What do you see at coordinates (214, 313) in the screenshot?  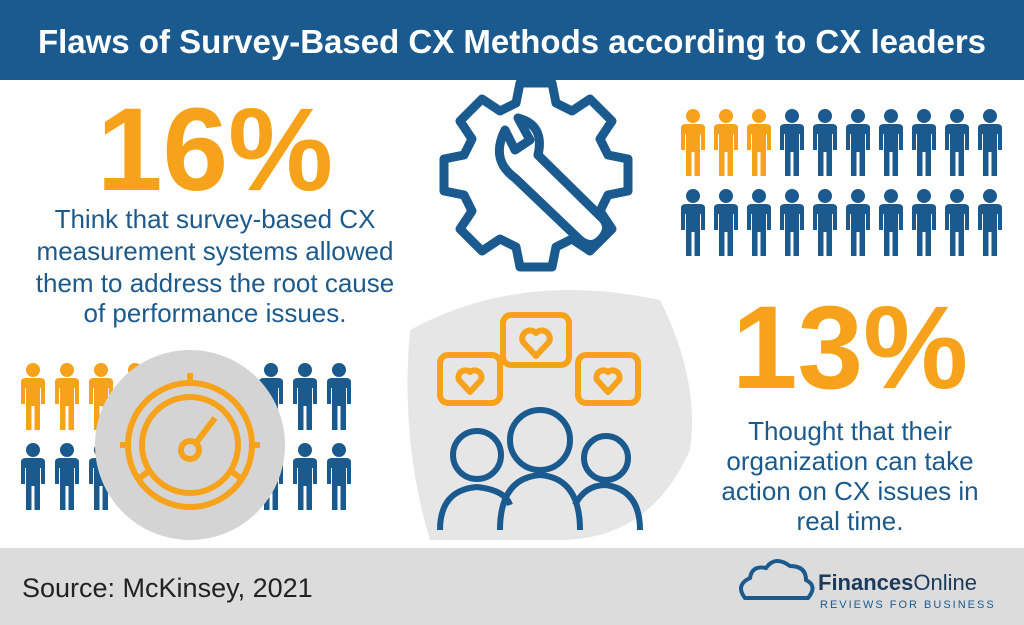 I see `stat-line: of performance issues.` at bounding box center [214, 313].